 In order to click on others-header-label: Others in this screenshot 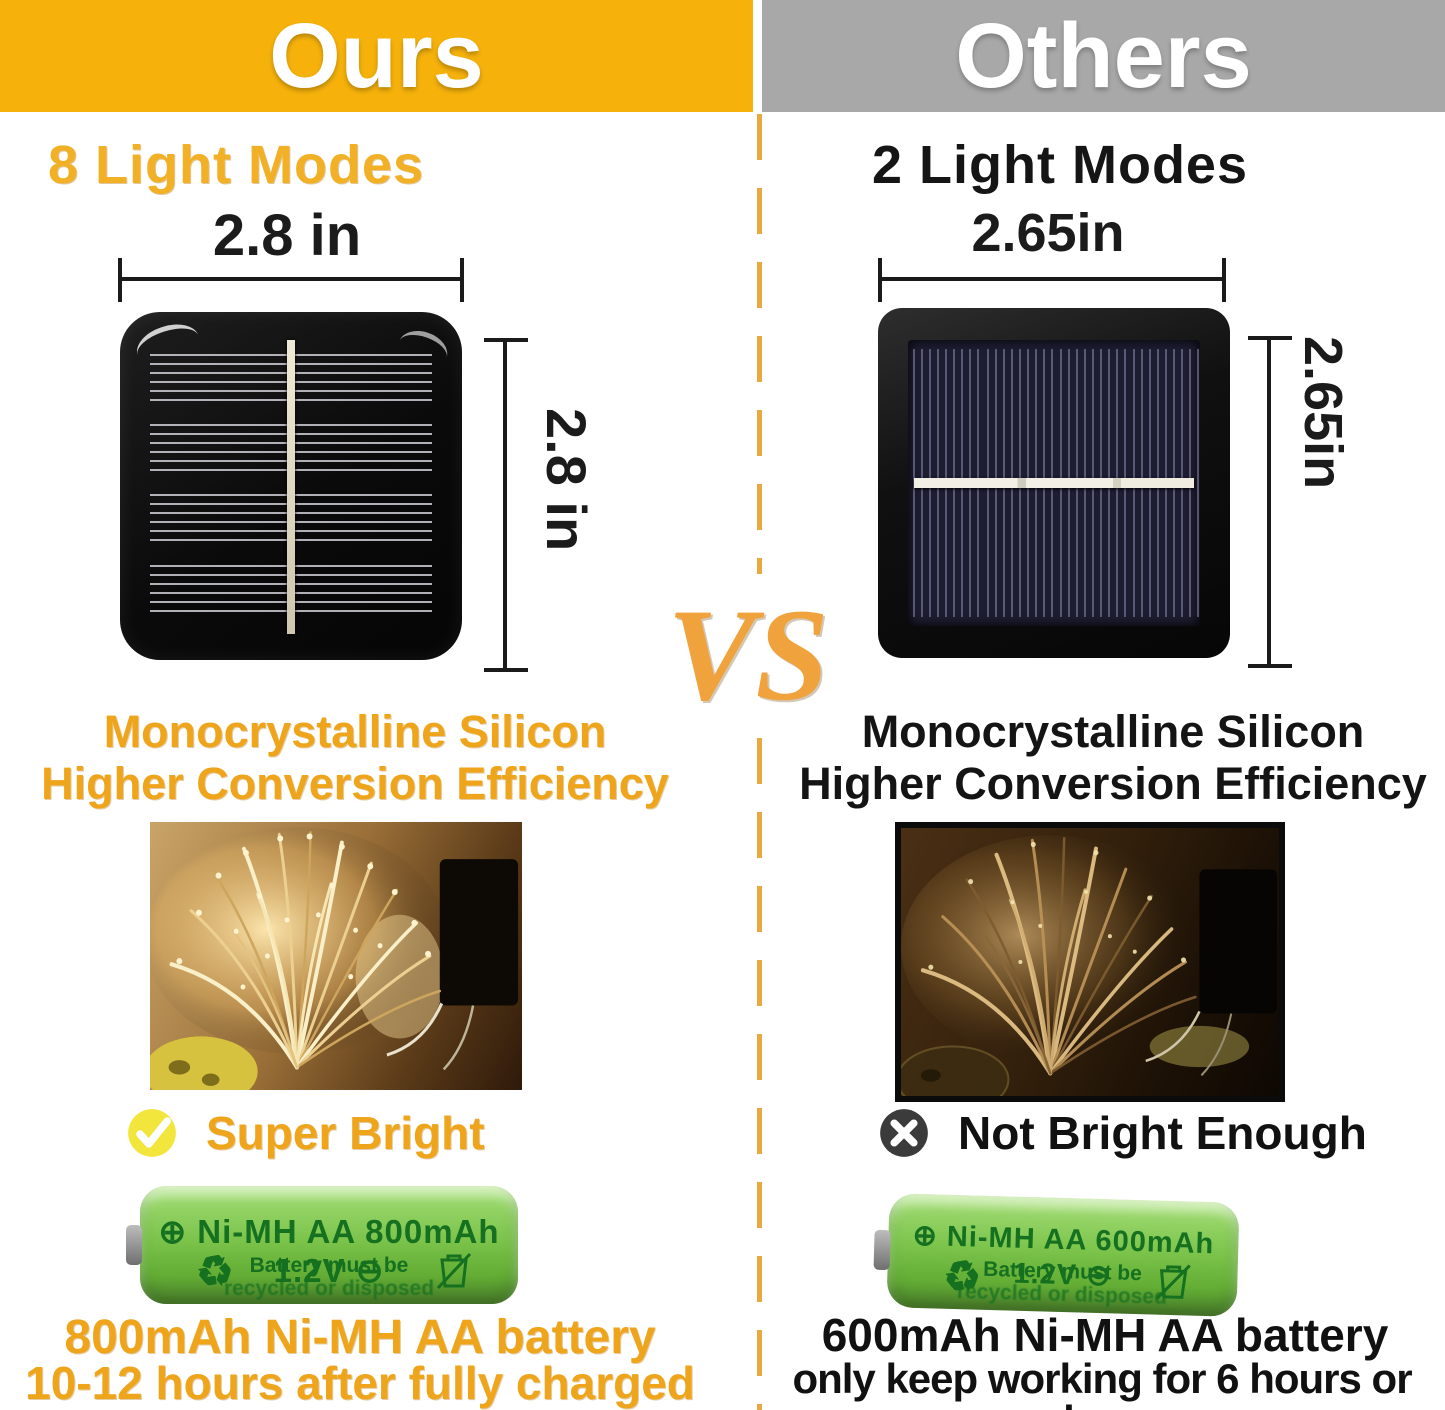, I will do `click(1103, 55)`.